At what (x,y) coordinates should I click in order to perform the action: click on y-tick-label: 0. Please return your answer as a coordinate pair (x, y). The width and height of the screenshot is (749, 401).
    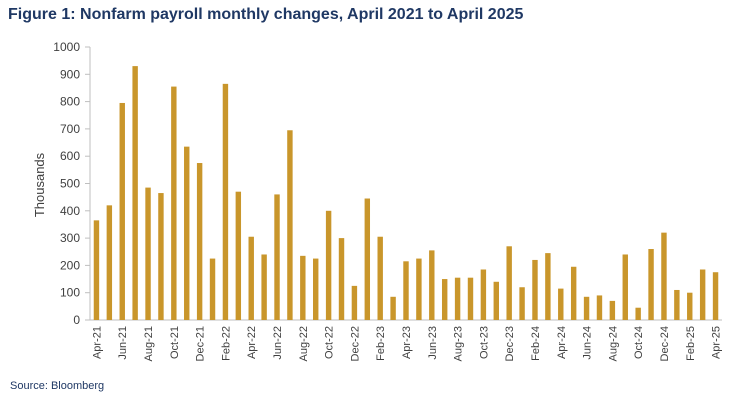
    Looking at the image, I should click on (76, 320).